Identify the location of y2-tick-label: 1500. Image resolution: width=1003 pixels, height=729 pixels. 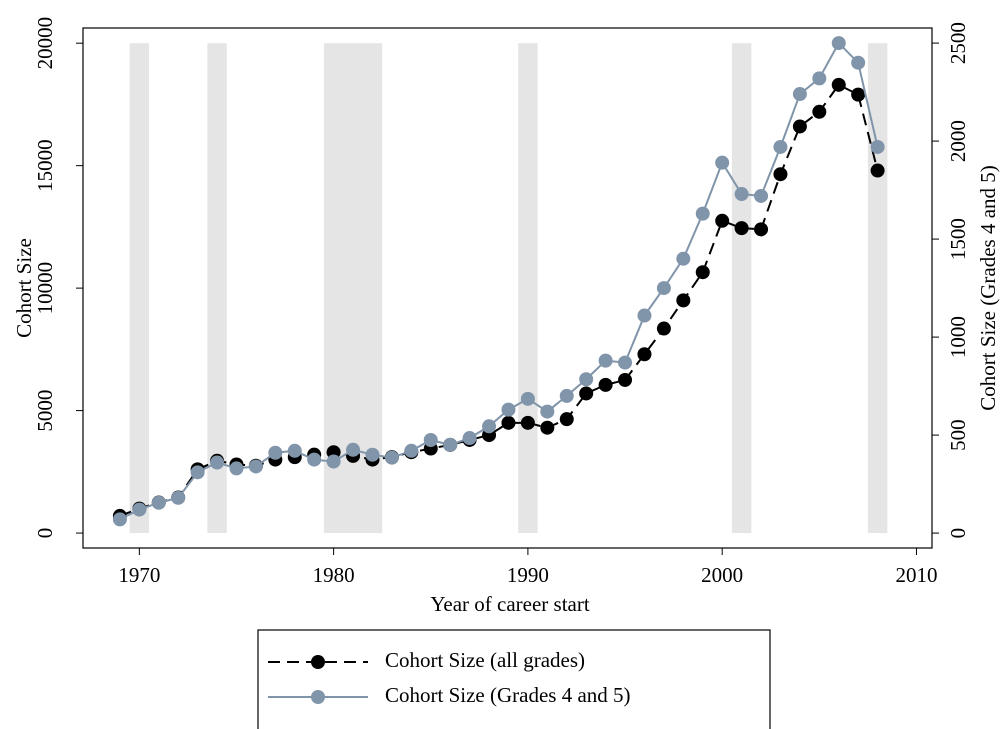
(958, 239).